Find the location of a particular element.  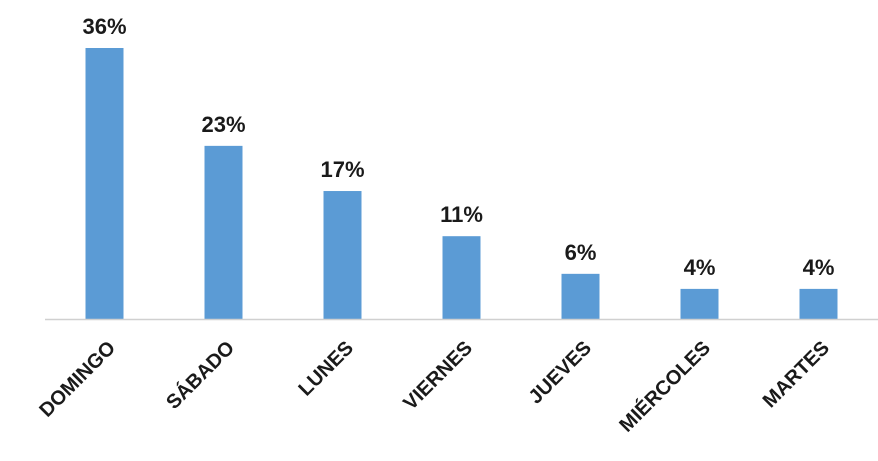

category-label-3: VIERNES is located at coordinates (438, 376).